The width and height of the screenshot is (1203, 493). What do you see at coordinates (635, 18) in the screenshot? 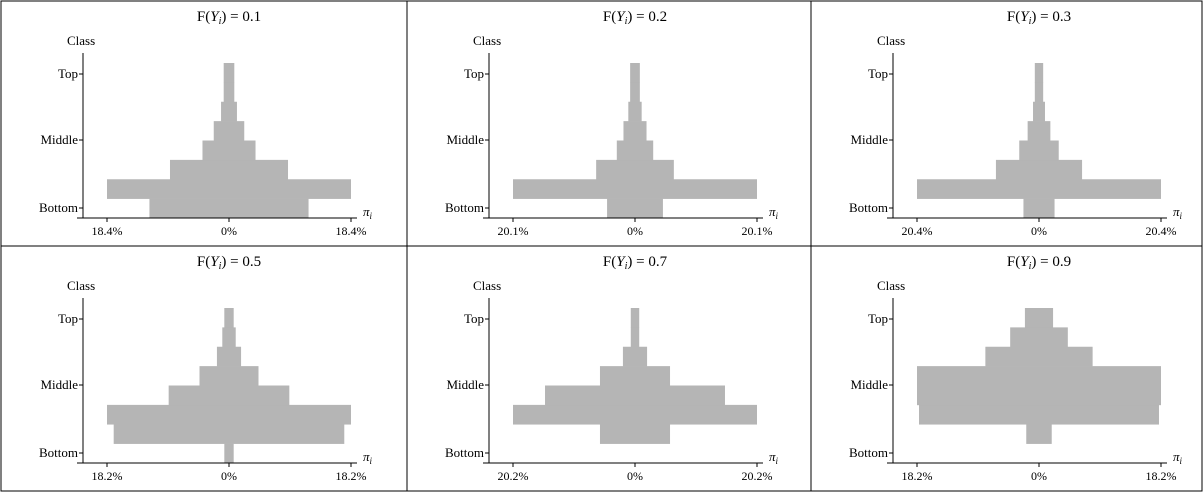
I see `chart-title: F(Yi) = 0.2` at bounding box center [635, 18].